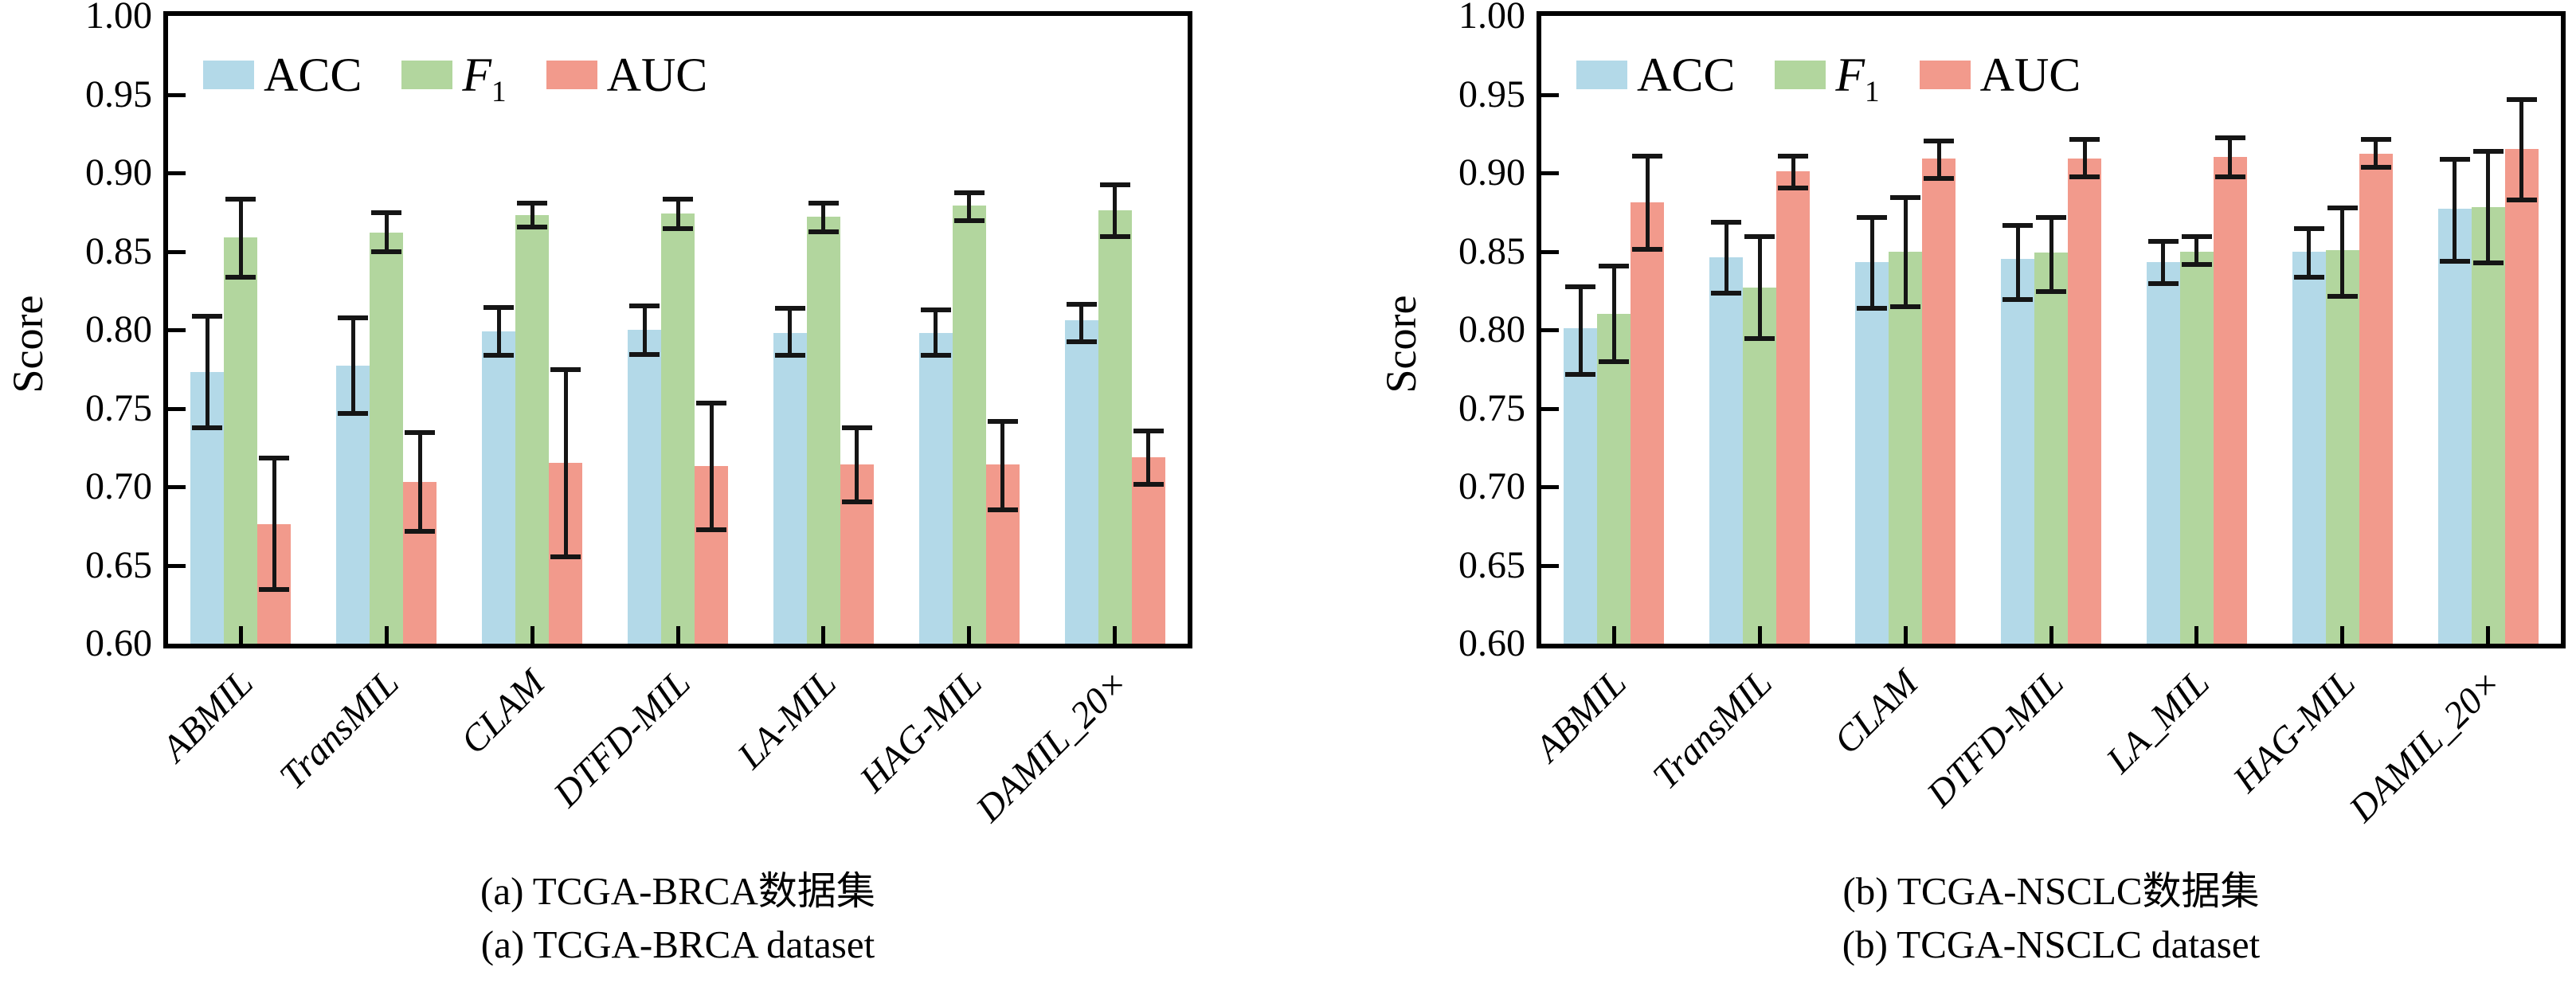  I want to click on caption-line-en: (a) TCGA-BRCA dataset, so click(677, 944).